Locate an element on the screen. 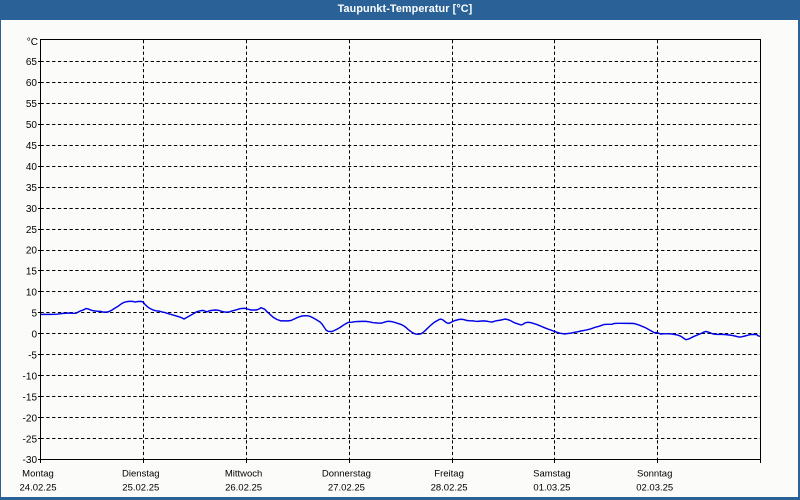  svg-text: 24.02.25 is located at coordinates (38, 488).